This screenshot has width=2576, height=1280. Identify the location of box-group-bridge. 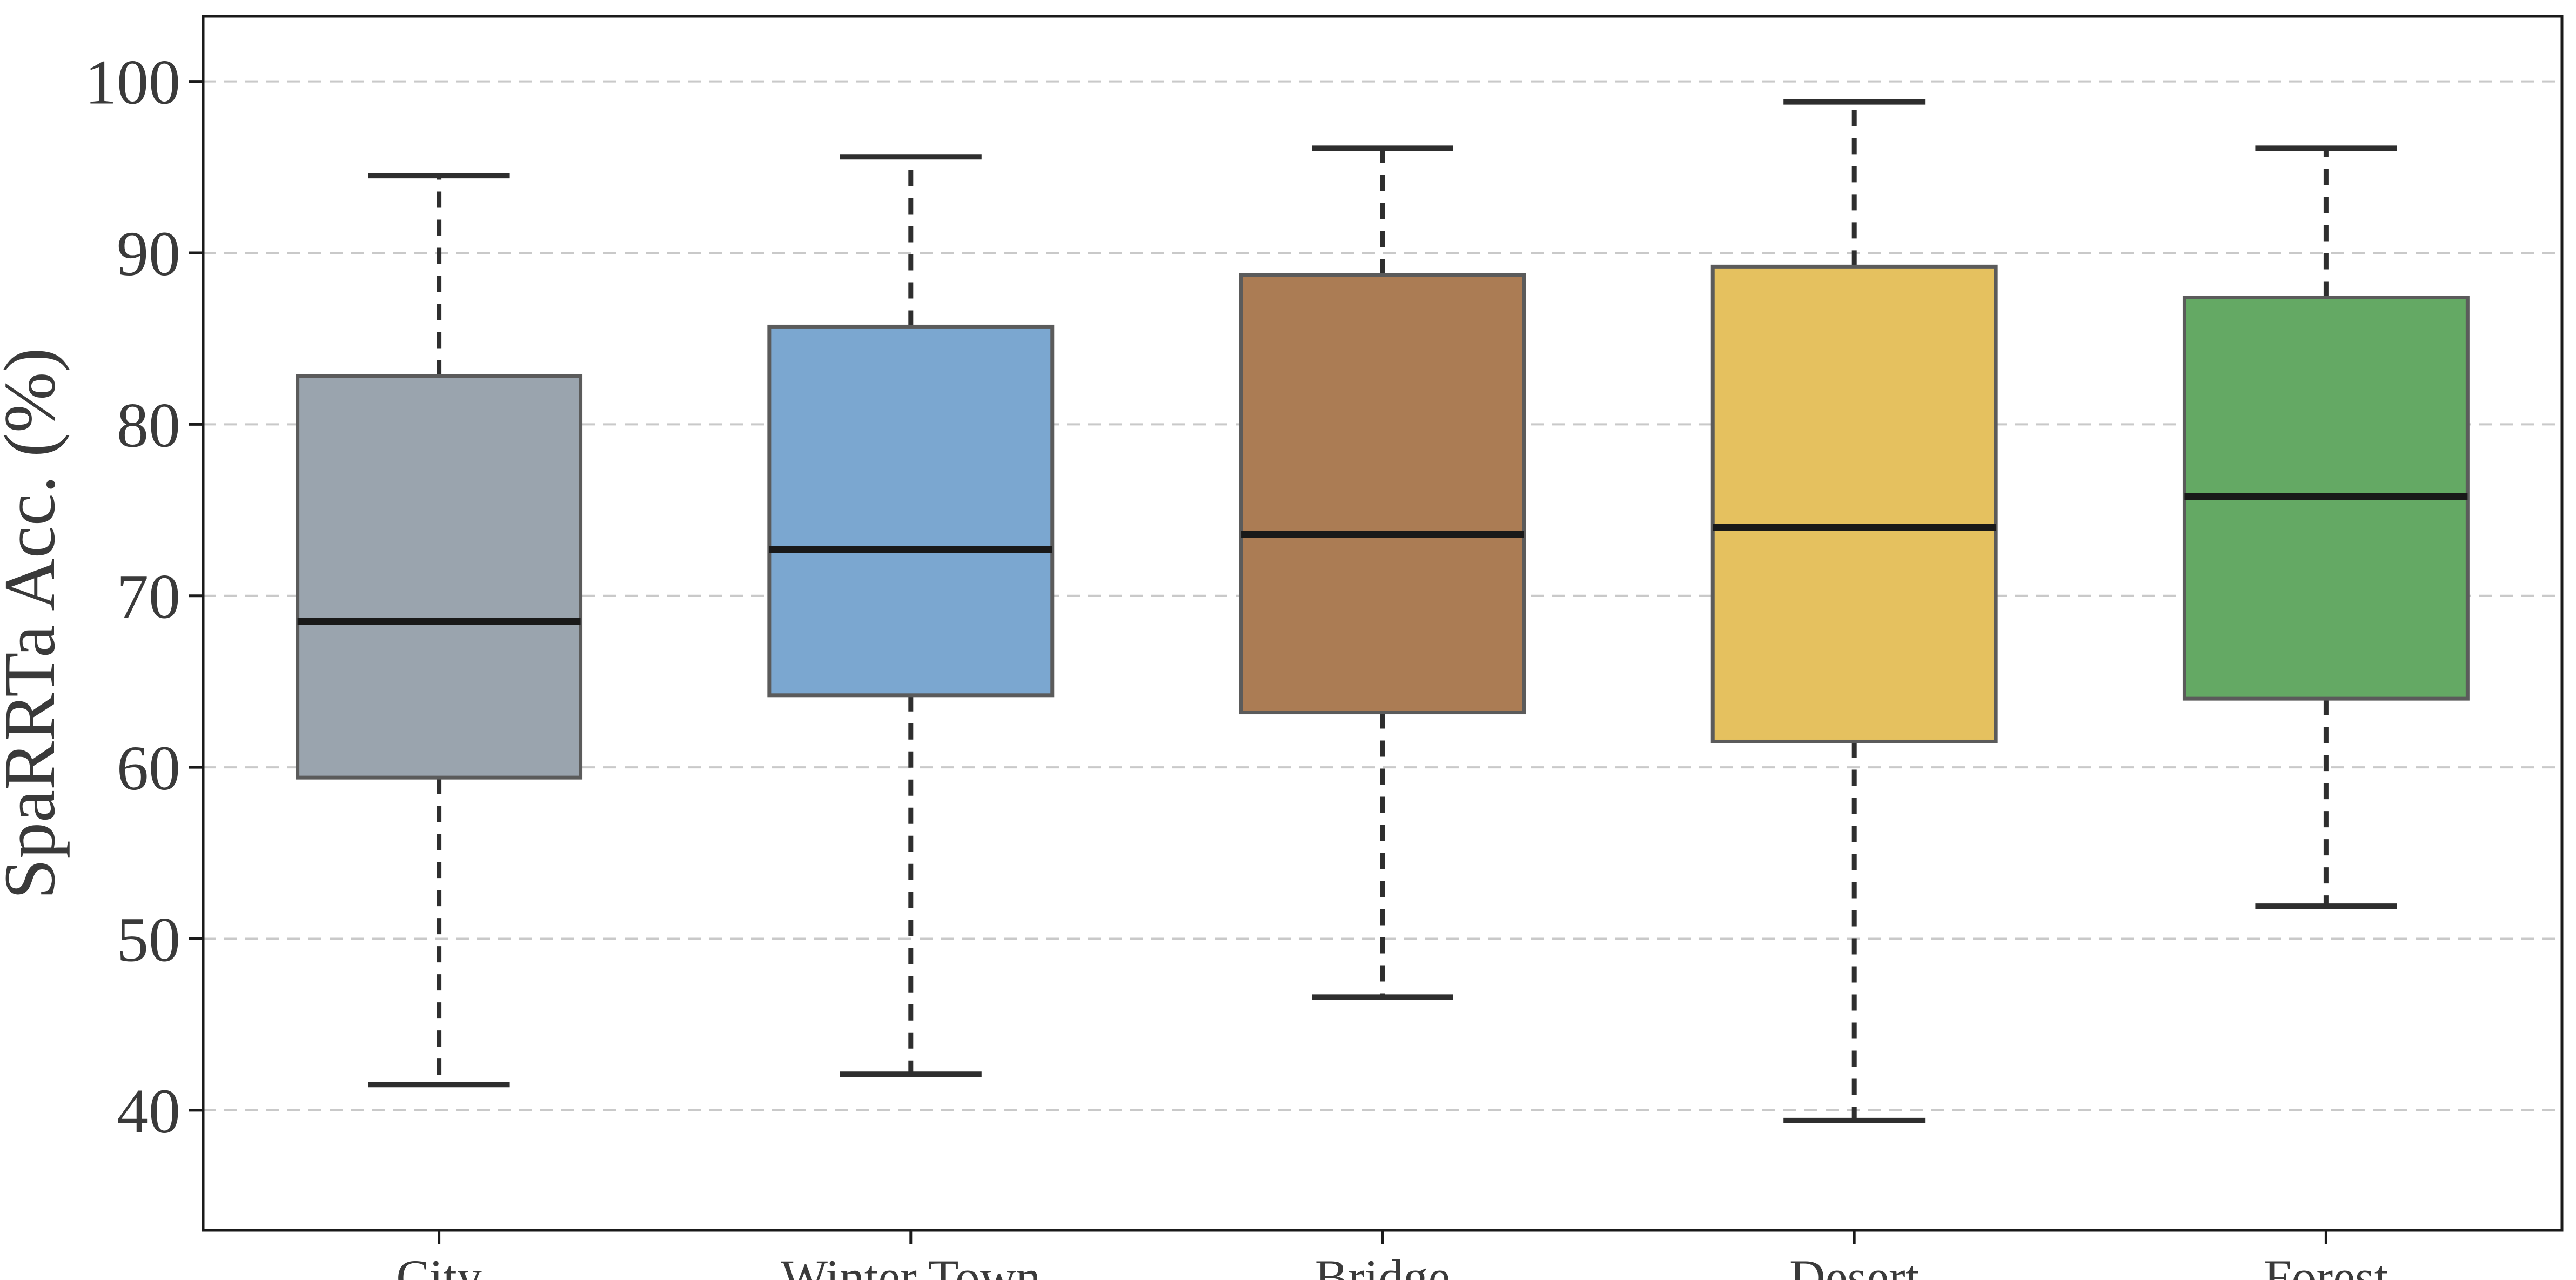
(1383, 572).